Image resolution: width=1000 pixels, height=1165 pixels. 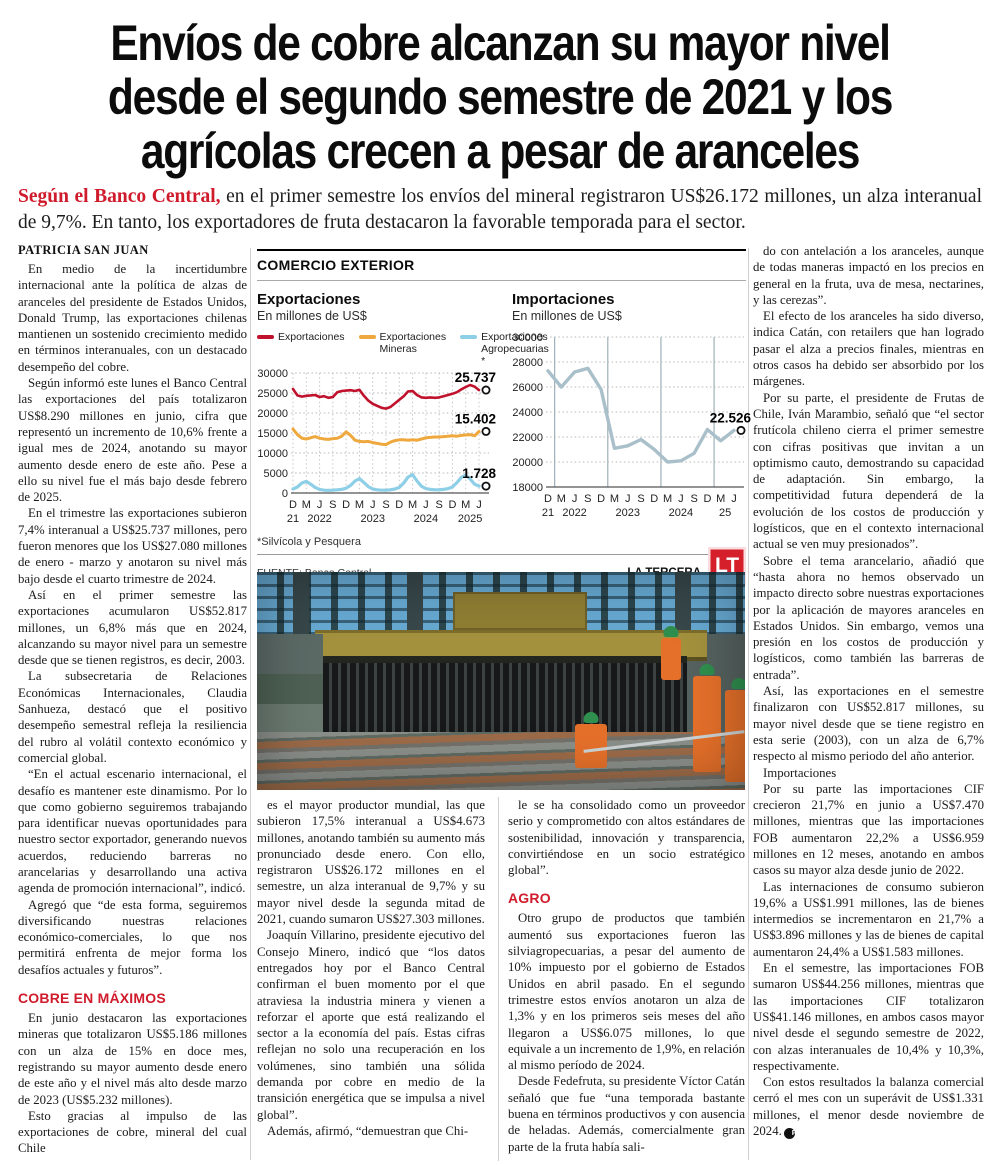 What do you see at coordinates (567, 316) in the screenshot?
I see `imports-chart-subtitle: En millones de US$` at bounding box center [567, 316].